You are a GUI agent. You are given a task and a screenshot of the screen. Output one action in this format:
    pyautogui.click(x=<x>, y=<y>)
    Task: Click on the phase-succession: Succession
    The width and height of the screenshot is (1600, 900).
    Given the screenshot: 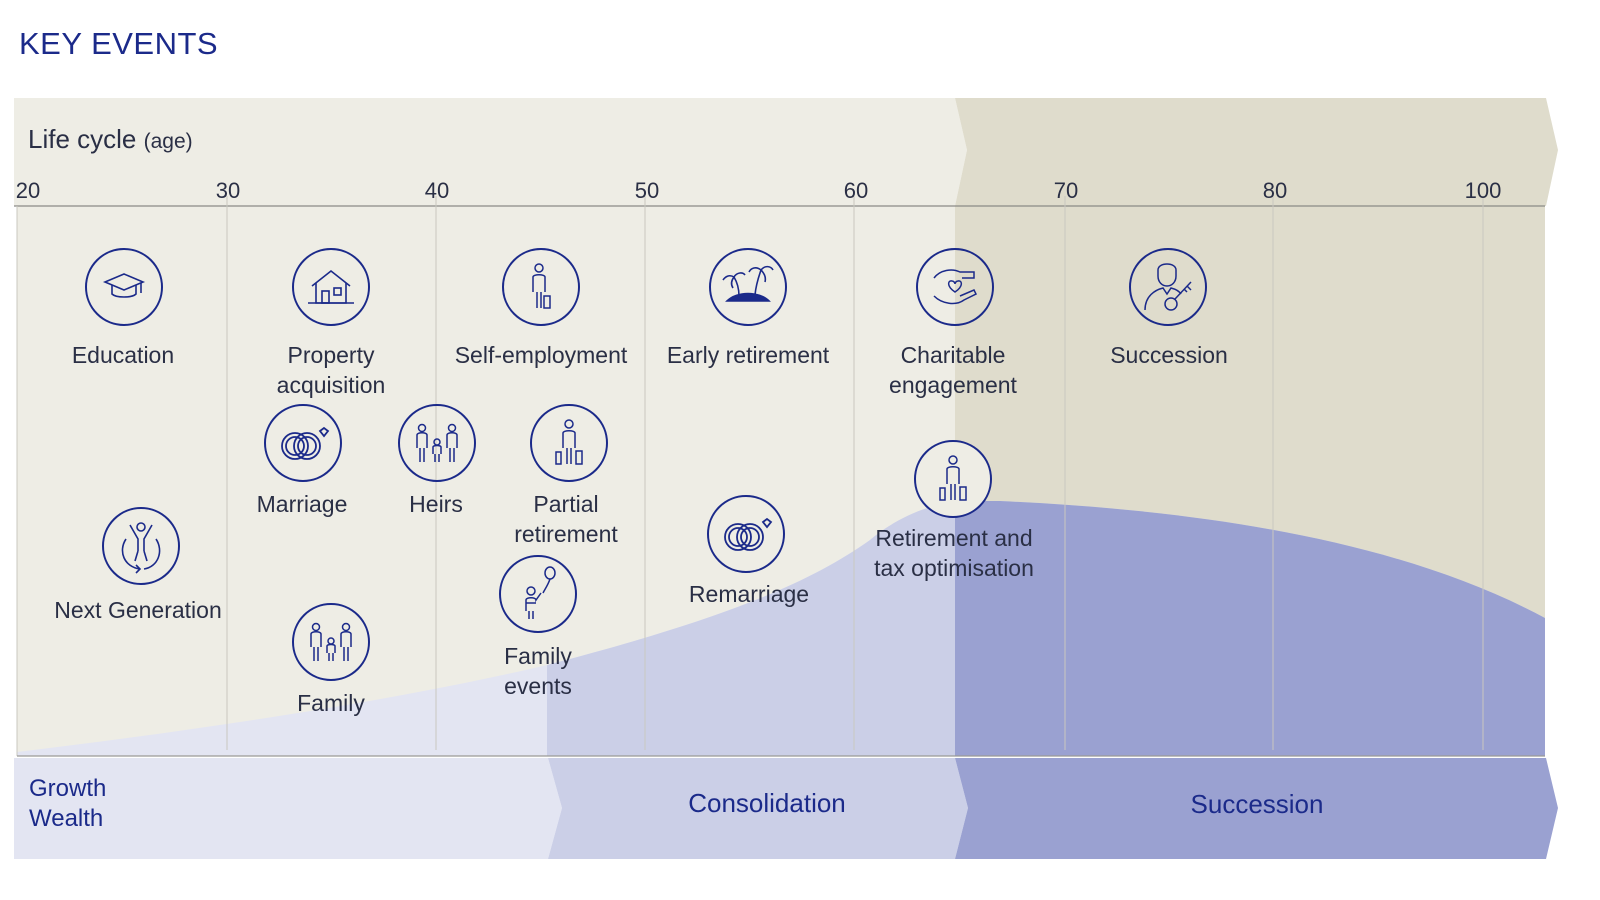 What is the action you would take?
    pyautogui.click(x=1257, y=804)
    